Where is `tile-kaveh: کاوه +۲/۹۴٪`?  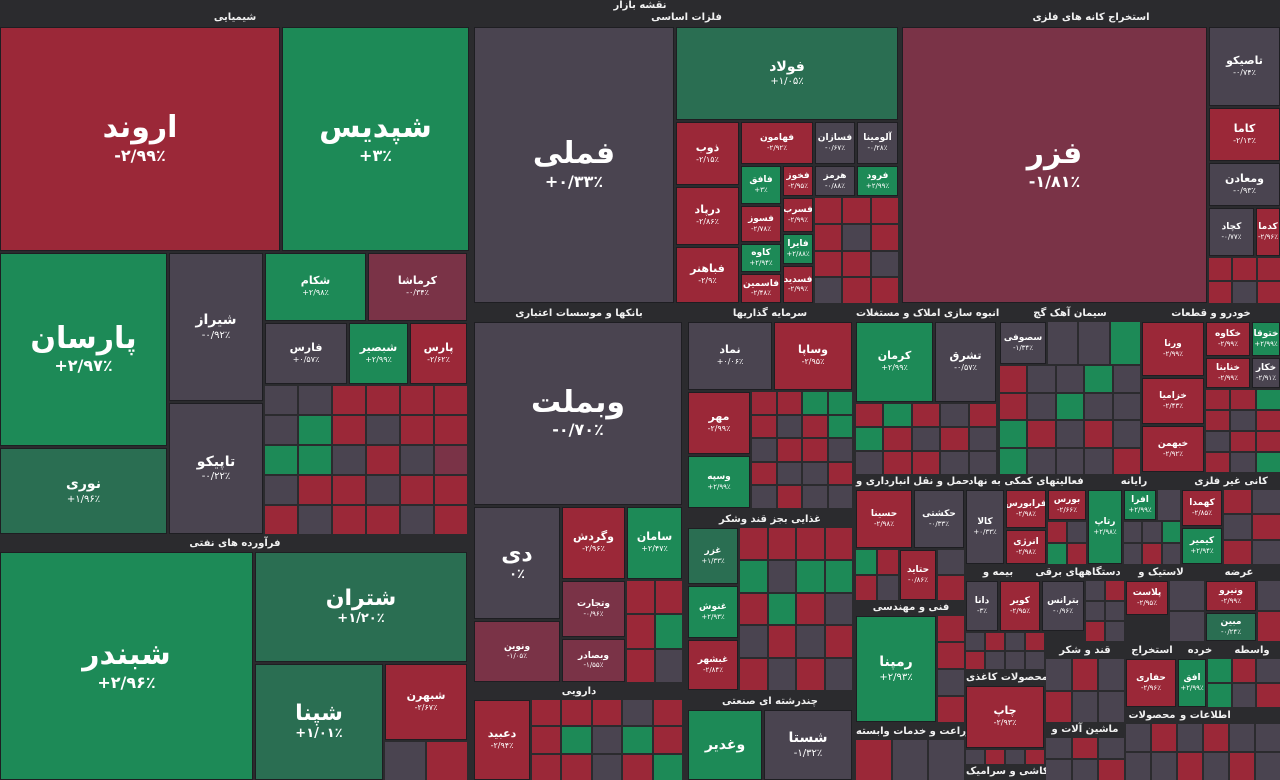 tile-kaveh: کاوه +۲/۹۴٪ is located at coordinates (761, 258).